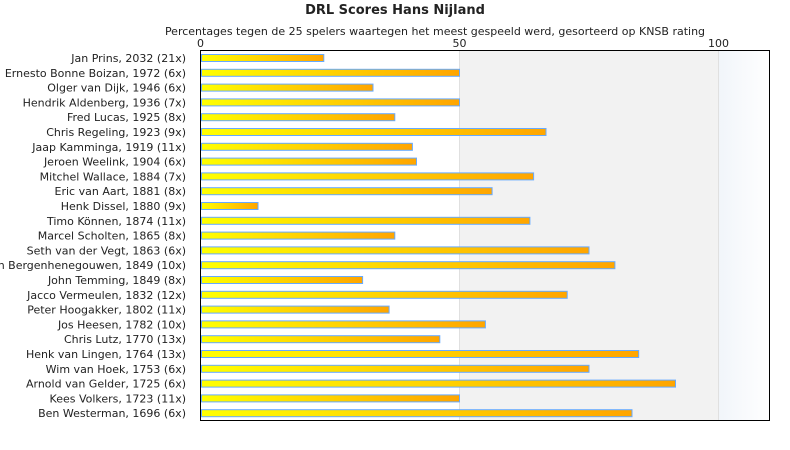 Image resolution: width=790 pixels, height=450 pixels. I want to click on category-label: Chris Lutz, 1770 (13x), so click(125, 339).